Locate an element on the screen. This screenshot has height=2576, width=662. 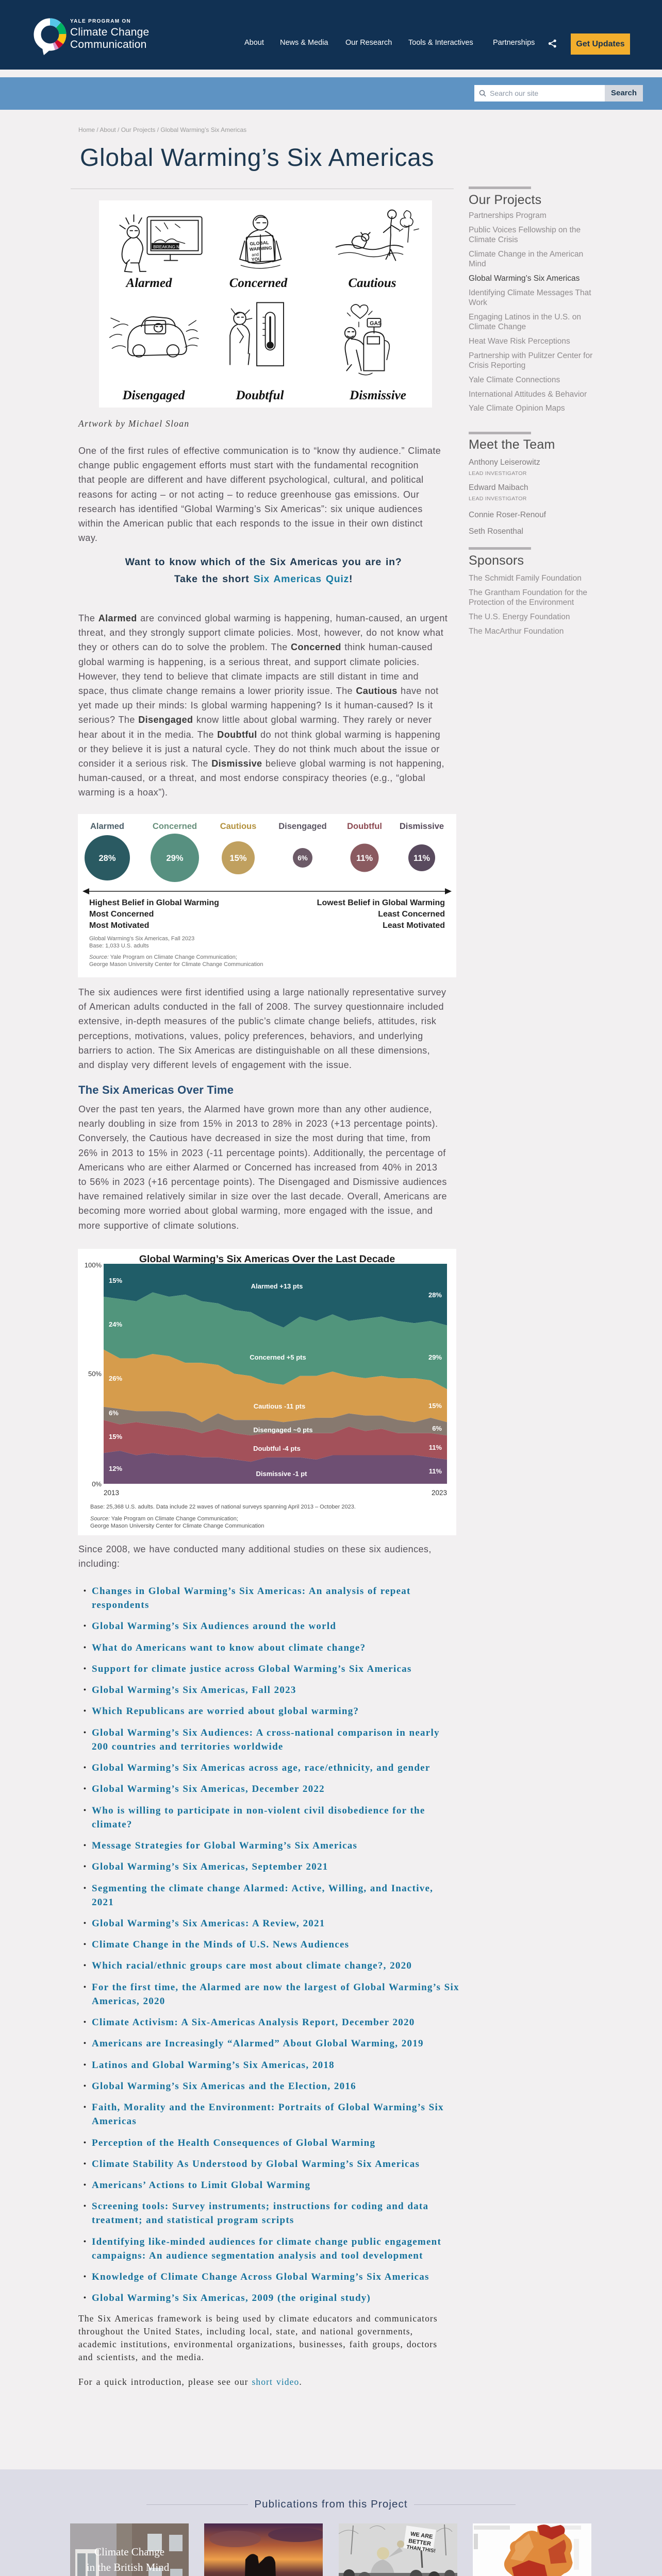
svg-text: YOU is located at coordinates (256, 259).